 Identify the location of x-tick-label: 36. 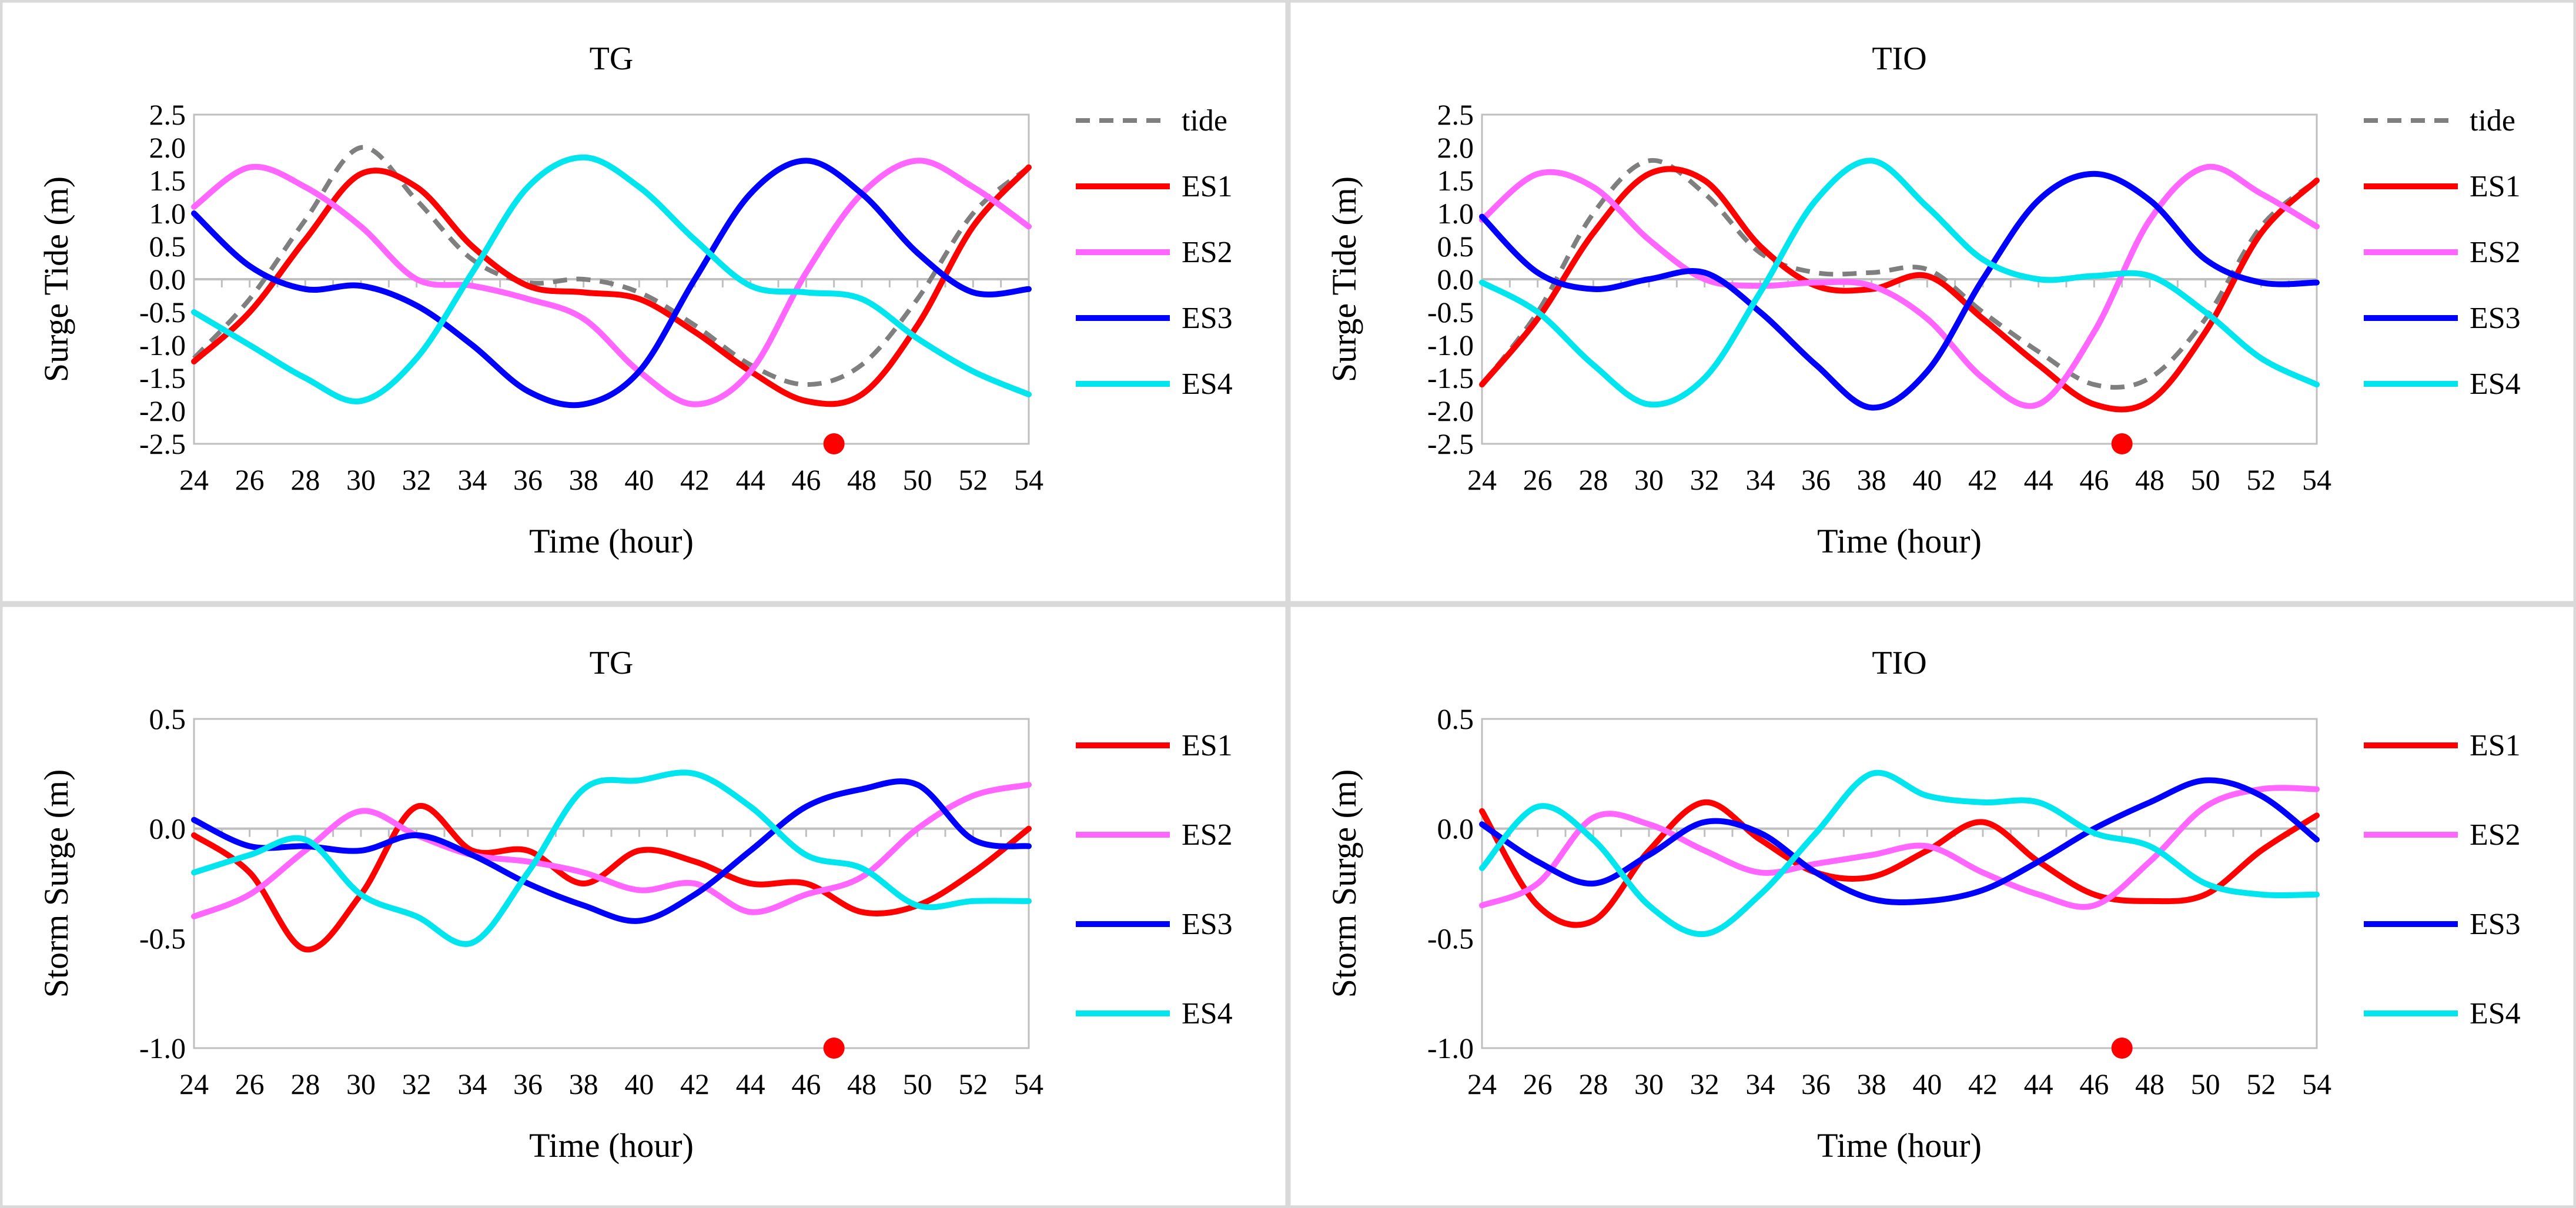
(1816, 479).